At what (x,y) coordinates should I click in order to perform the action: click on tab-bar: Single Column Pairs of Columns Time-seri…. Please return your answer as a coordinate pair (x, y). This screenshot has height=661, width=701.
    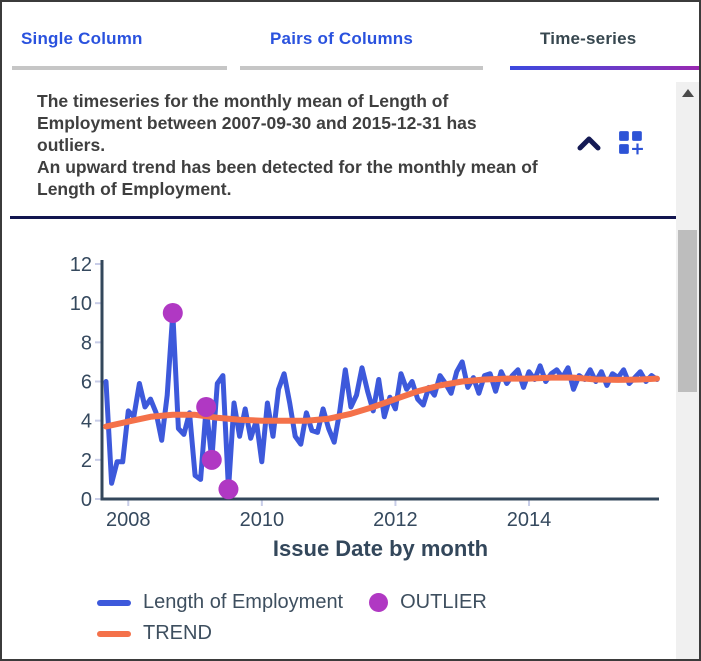
    Looking at the image, I should click on (350, 37).